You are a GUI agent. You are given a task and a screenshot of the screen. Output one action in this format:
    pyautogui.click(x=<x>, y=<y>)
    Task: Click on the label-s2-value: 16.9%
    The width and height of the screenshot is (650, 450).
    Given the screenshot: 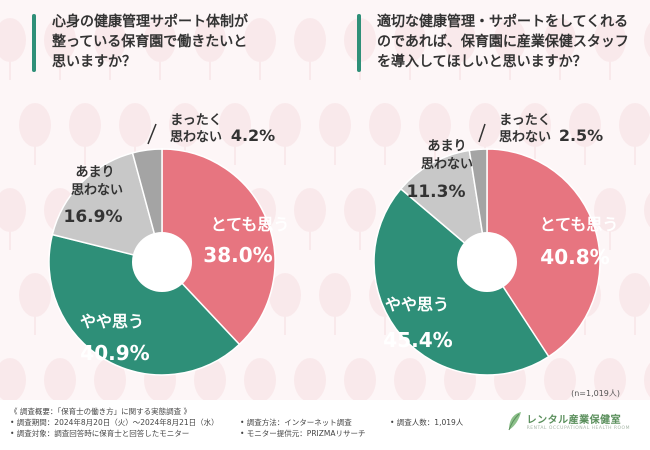 What is the action you would take?
    pyautogui.click(x=93, y=217)
    